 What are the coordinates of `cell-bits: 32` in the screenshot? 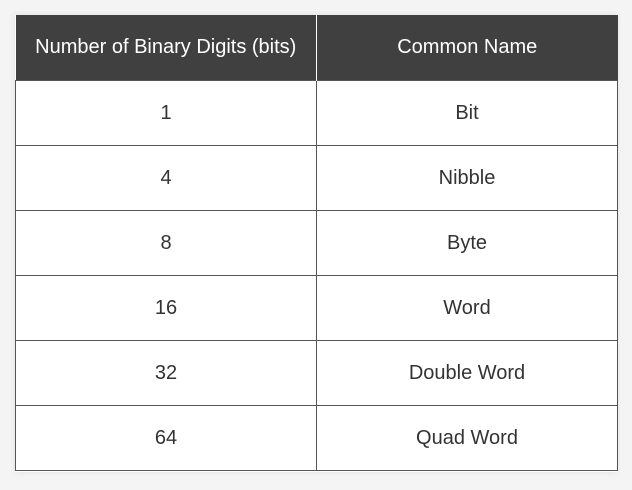 It's located at (166, 373).